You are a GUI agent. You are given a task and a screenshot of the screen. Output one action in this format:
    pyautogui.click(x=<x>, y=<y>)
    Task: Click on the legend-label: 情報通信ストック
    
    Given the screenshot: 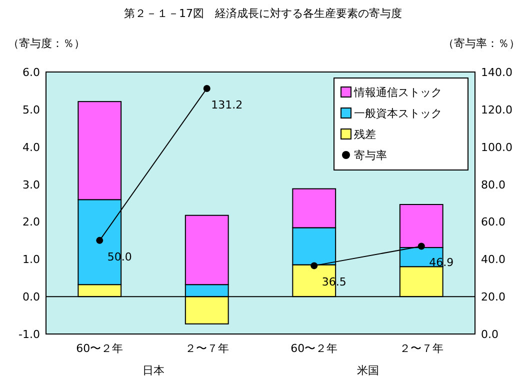 What is the action you would take?
    pyautogui.click(x=397, y=92)
    